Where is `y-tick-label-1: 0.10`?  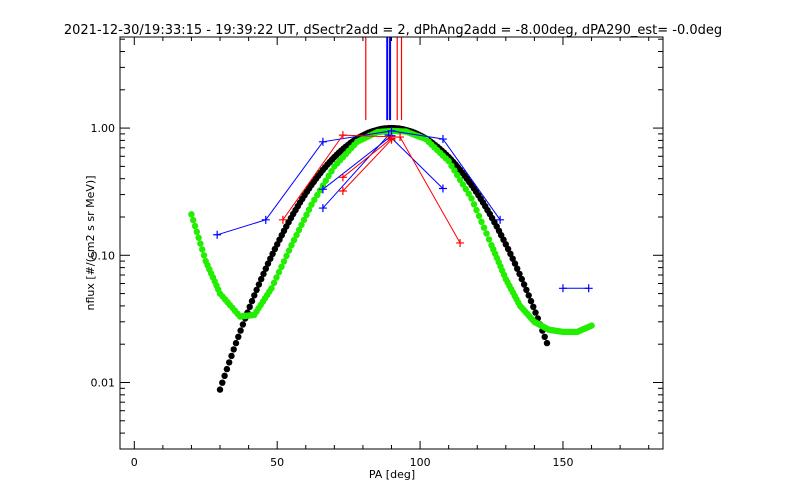
y-tick-label-1: 0.10 is located at coordinates (103, 255).